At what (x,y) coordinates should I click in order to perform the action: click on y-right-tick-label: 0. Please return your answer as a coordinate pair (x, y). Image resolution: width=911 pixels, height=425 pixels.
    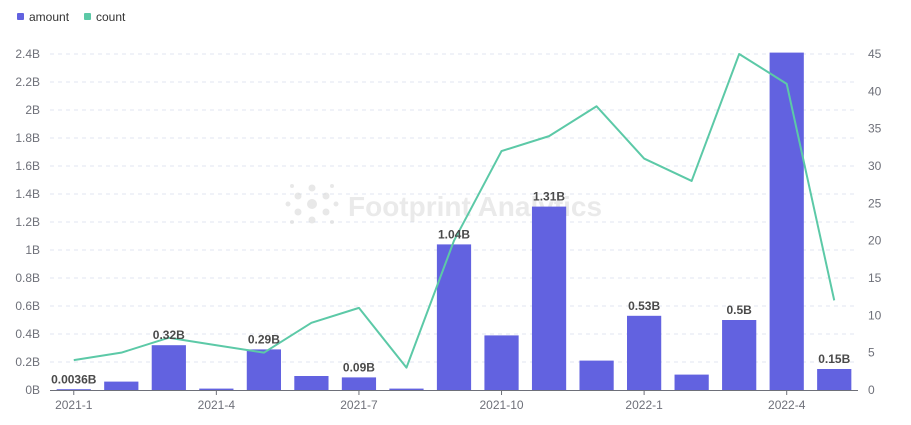
    Looking at the image, I should click on (871, 390).